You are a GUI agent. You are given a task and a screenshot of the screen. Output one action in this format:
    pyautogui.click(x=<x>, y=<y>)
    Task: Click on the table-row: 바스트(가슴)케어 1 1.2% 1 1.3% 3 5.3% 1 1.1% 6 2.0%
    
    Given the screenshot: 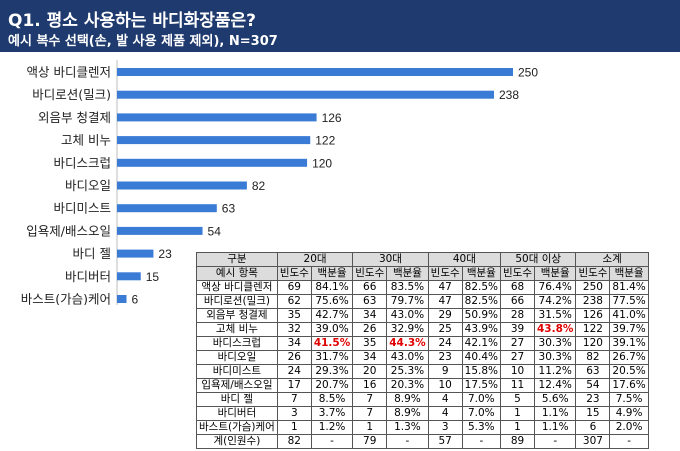 What is the action you would take?
    pyautogui.click(x=422, y=427)
    